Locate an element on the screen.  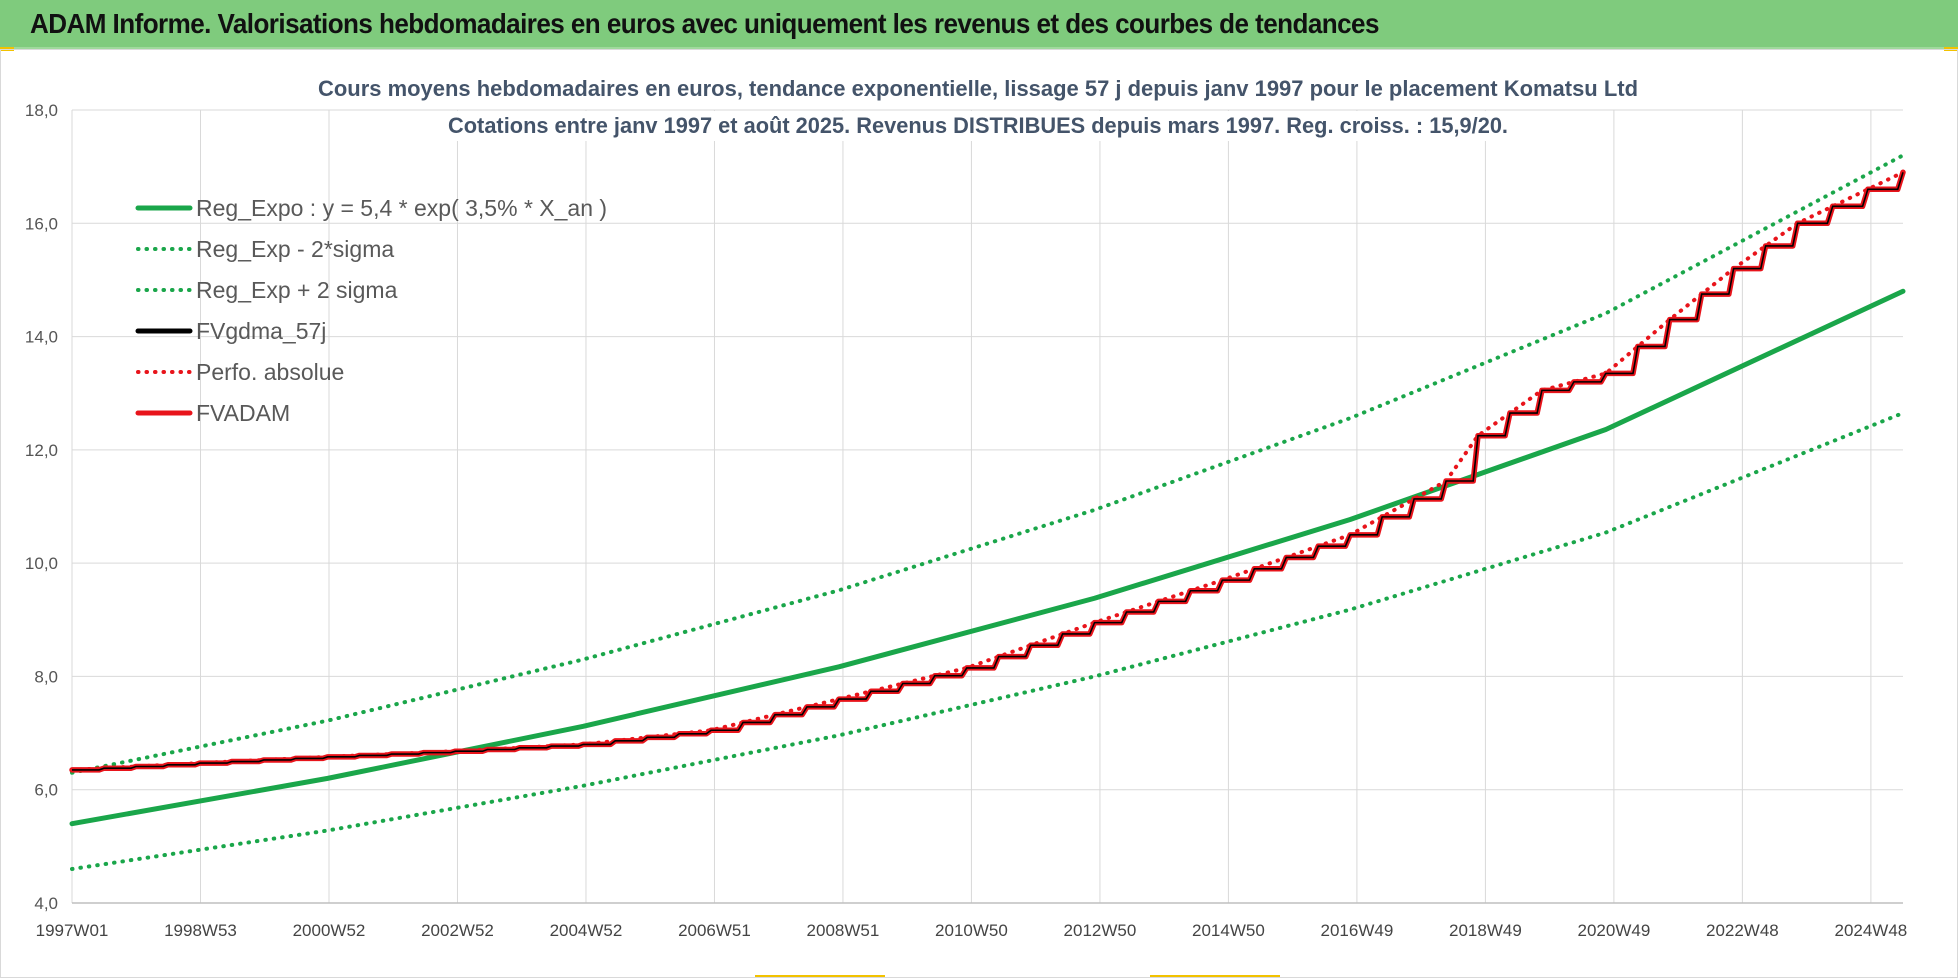
legend-label-2: Reg_Exp + 2 sigma is located at coordinates (297, 290).